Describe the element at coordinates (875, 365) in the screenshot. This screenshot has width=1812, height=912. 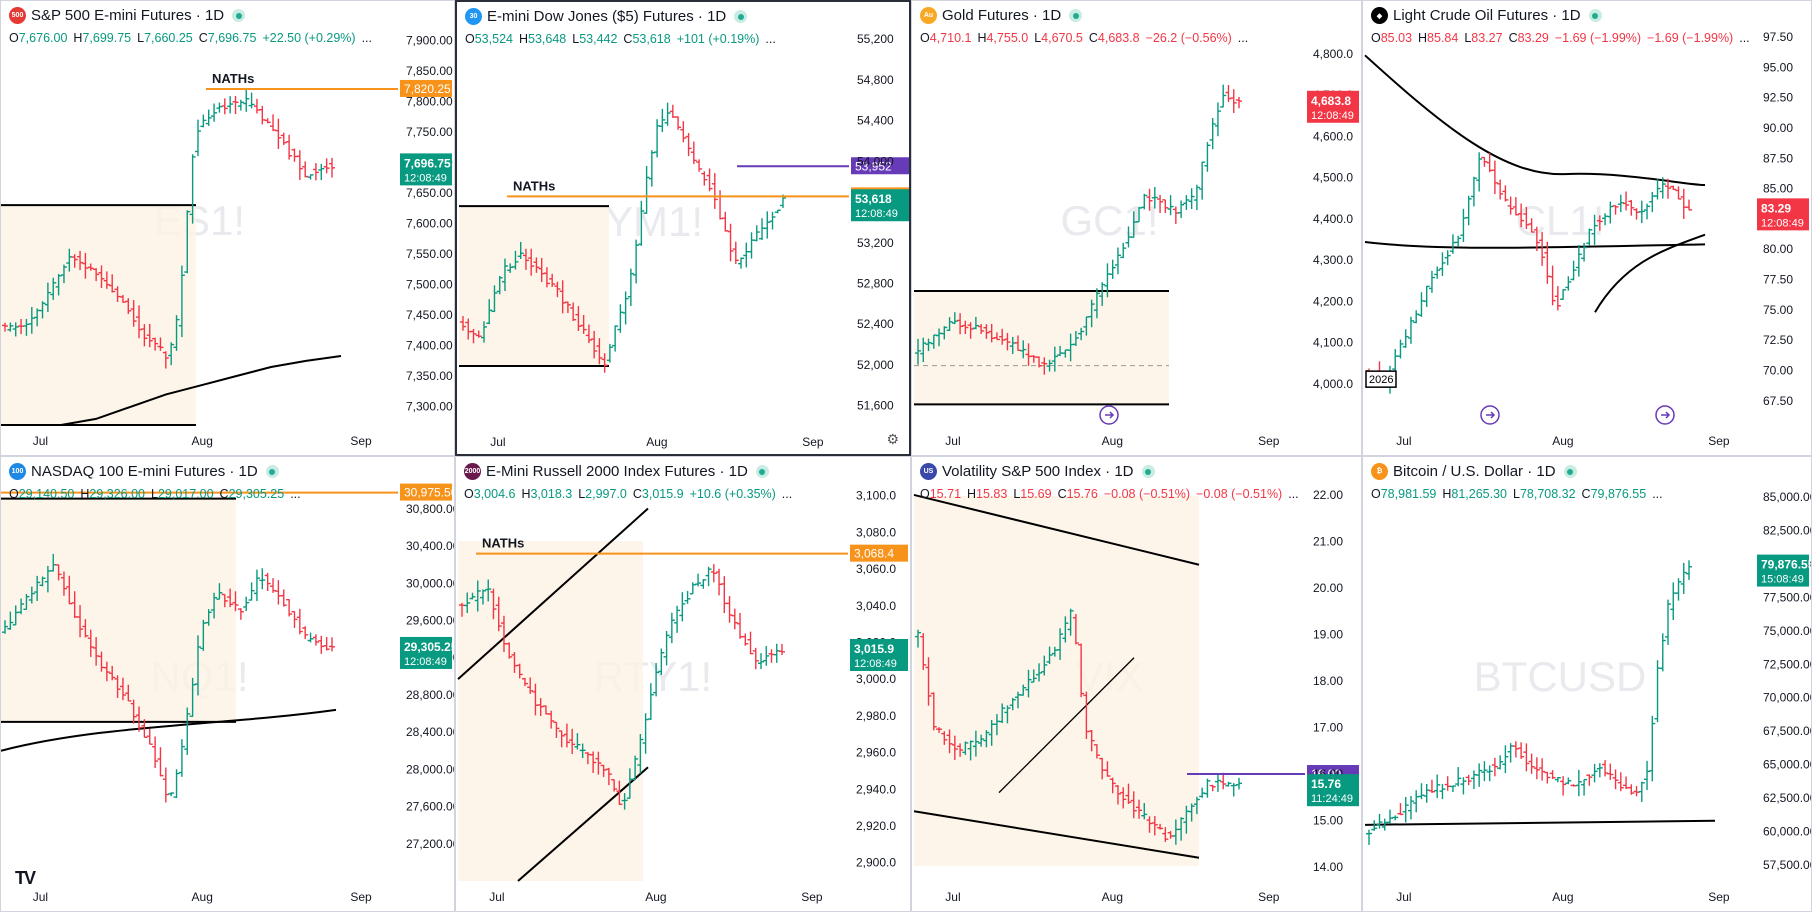
I see `y-tick-label: 52,000` at that location.